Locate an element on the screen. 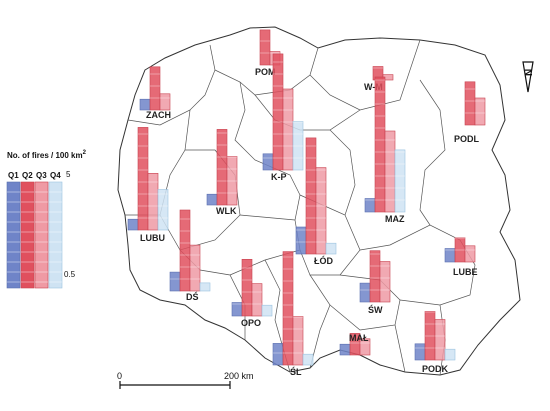  region-label-ŁÓD: ŁÓD is located at coordinates (323, 260).